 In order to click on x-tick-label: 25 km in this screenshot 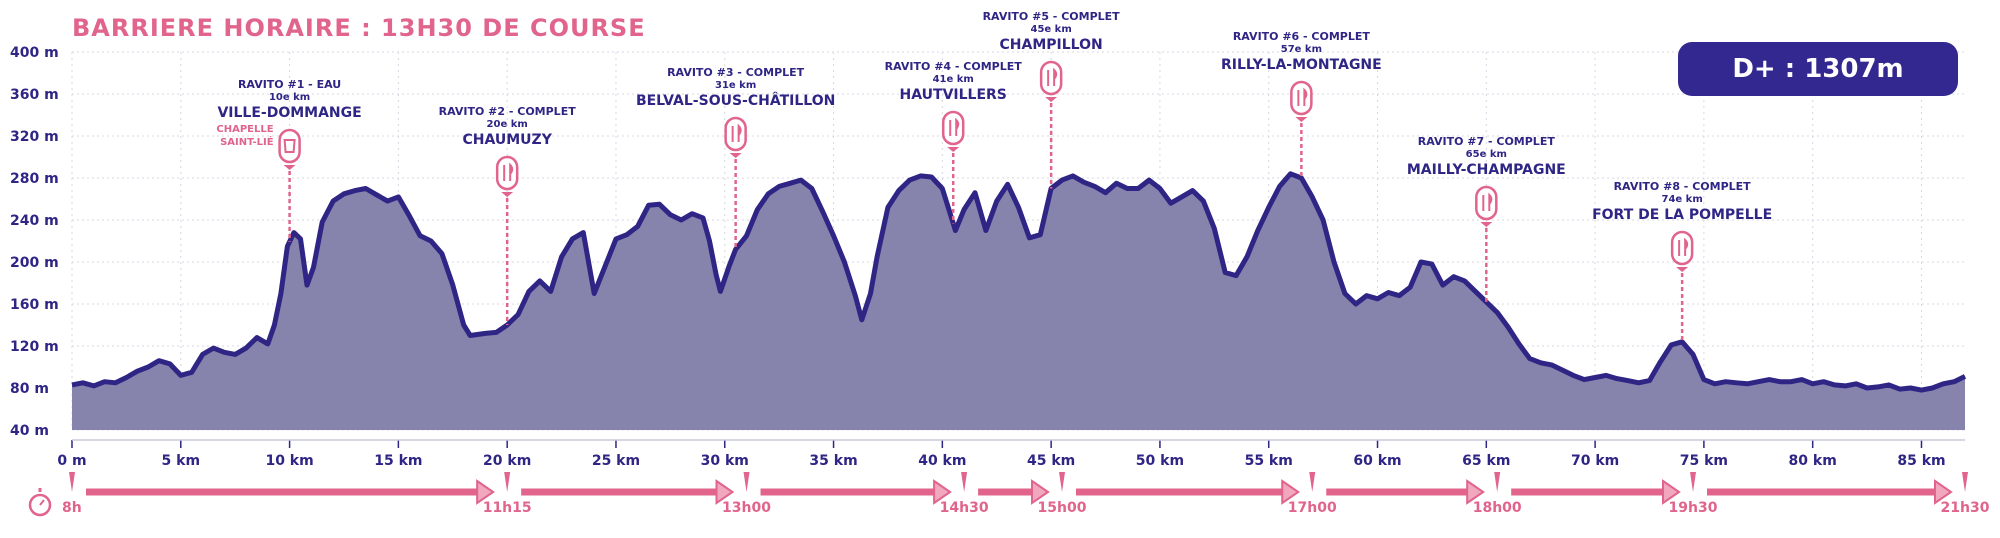, I will do `click(616, 461)`.